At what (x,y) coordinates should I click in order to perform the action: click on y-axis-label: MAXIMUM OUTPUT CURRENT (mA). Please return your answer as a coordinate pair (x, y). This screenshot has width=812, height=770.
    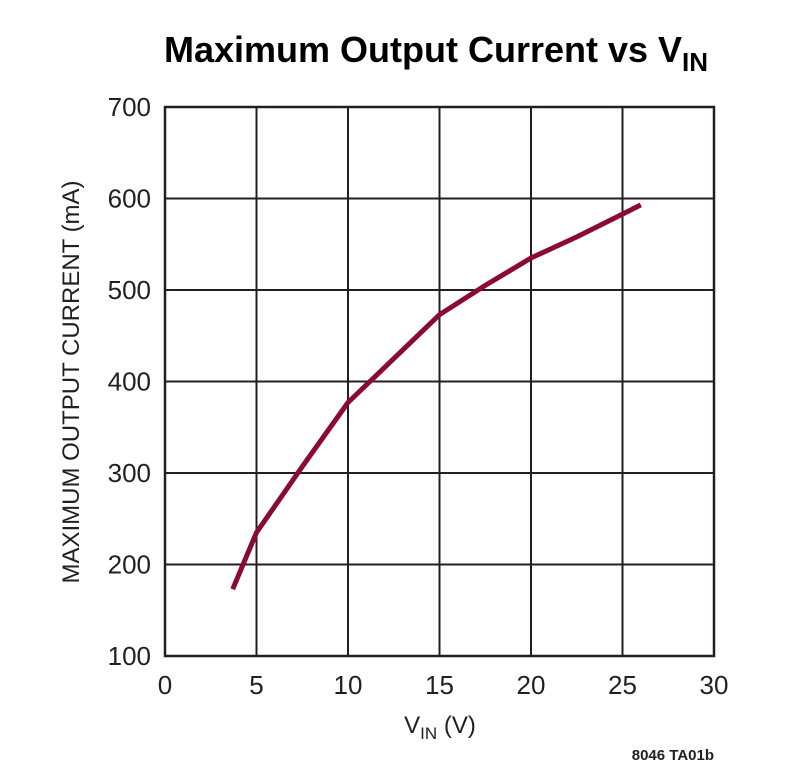
    Looking at the image, I should click on (71, 381).